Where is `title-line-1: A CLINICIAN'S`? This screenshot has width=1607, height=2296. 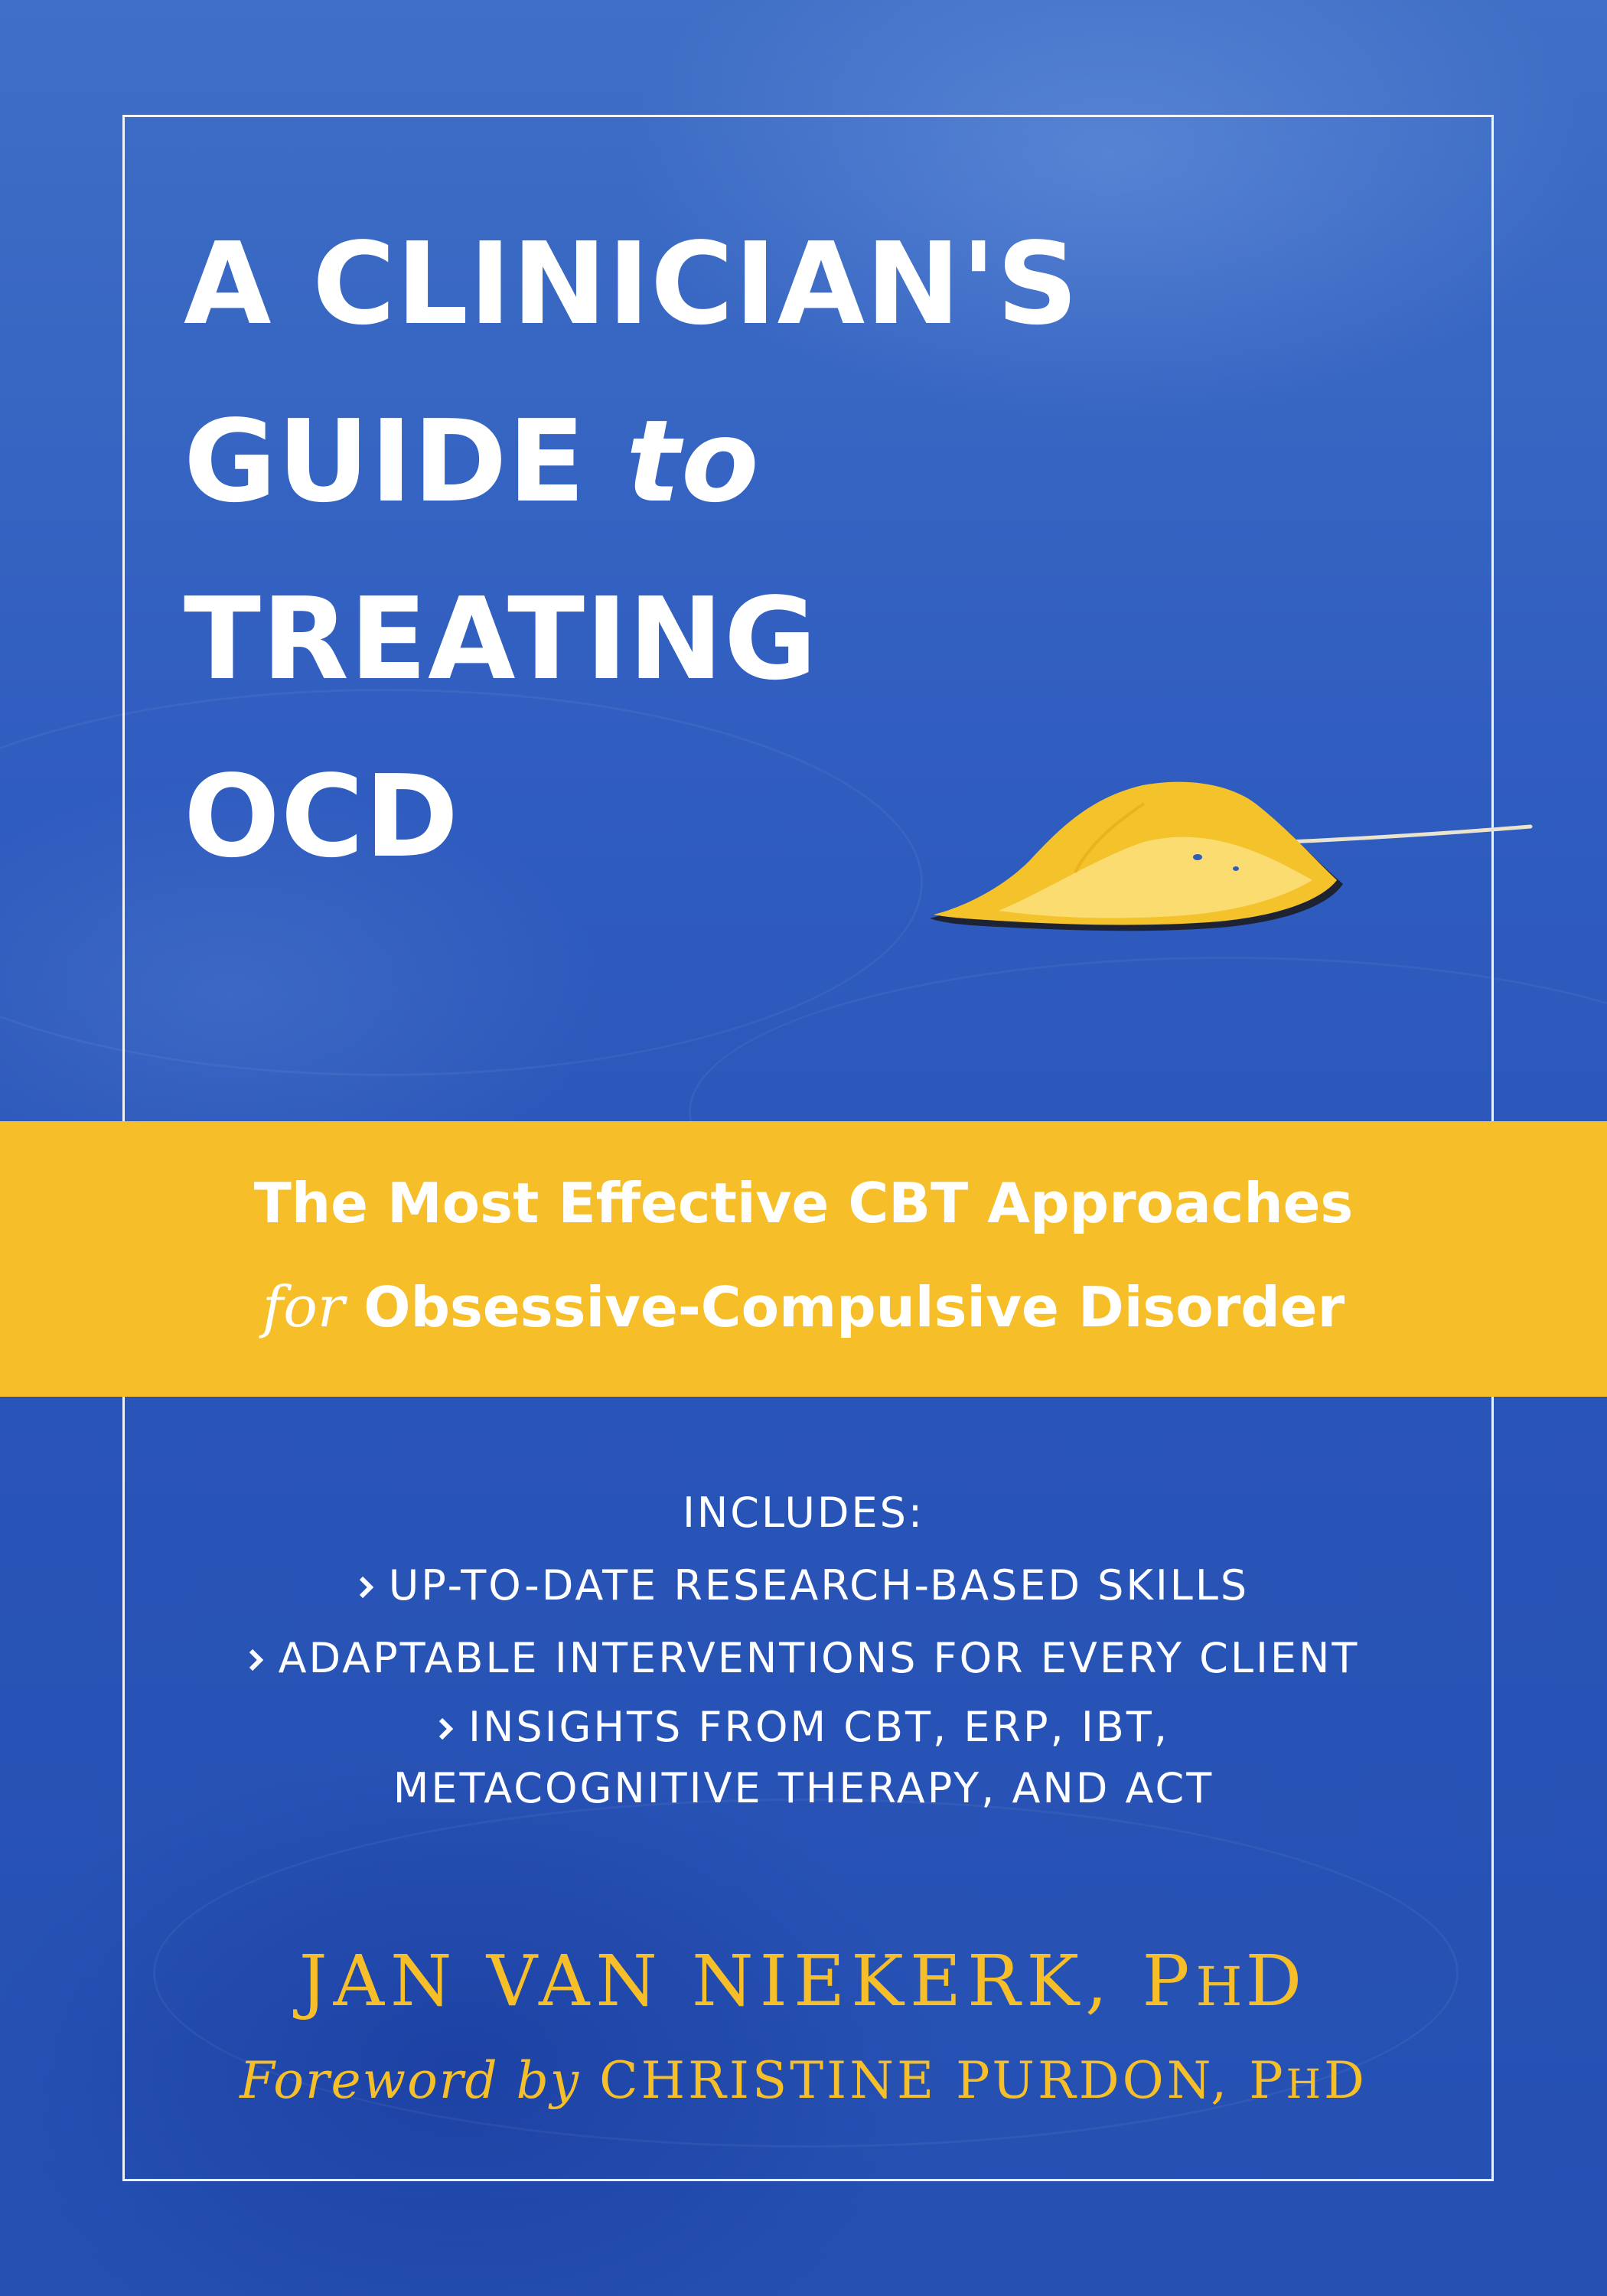
title-line-1: A CLINICIAN'S is located at coordinates (631, 284).